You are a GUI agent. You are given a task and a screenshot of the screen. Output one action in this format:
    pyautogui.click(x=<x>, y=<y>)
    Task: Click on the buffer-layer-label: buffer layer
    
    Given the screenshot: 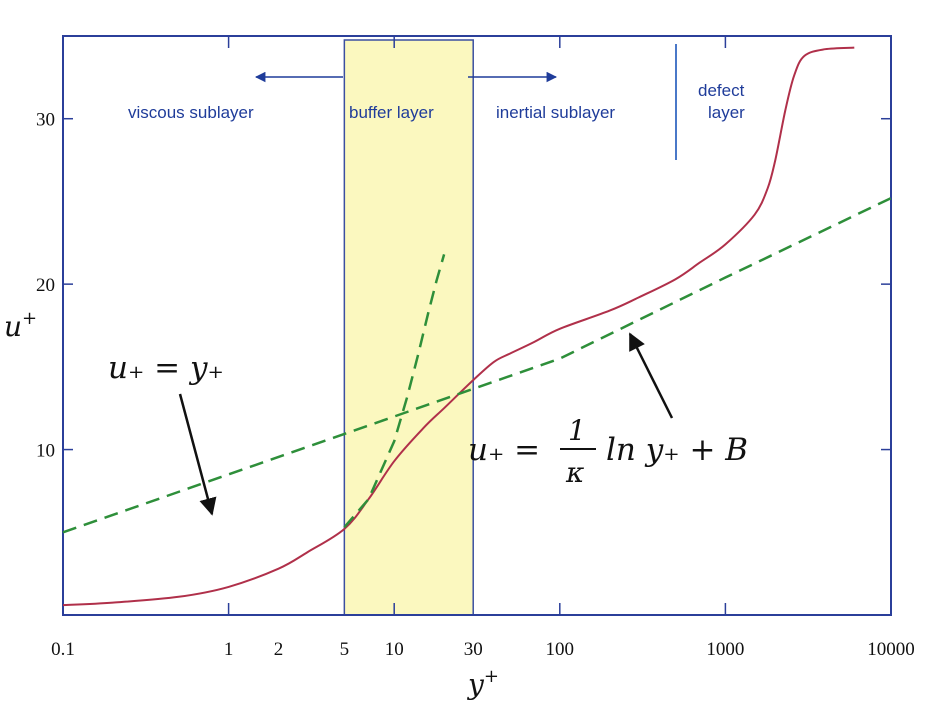 What is the action you would take?
    pyautogui.click(x=391, y=112)
    